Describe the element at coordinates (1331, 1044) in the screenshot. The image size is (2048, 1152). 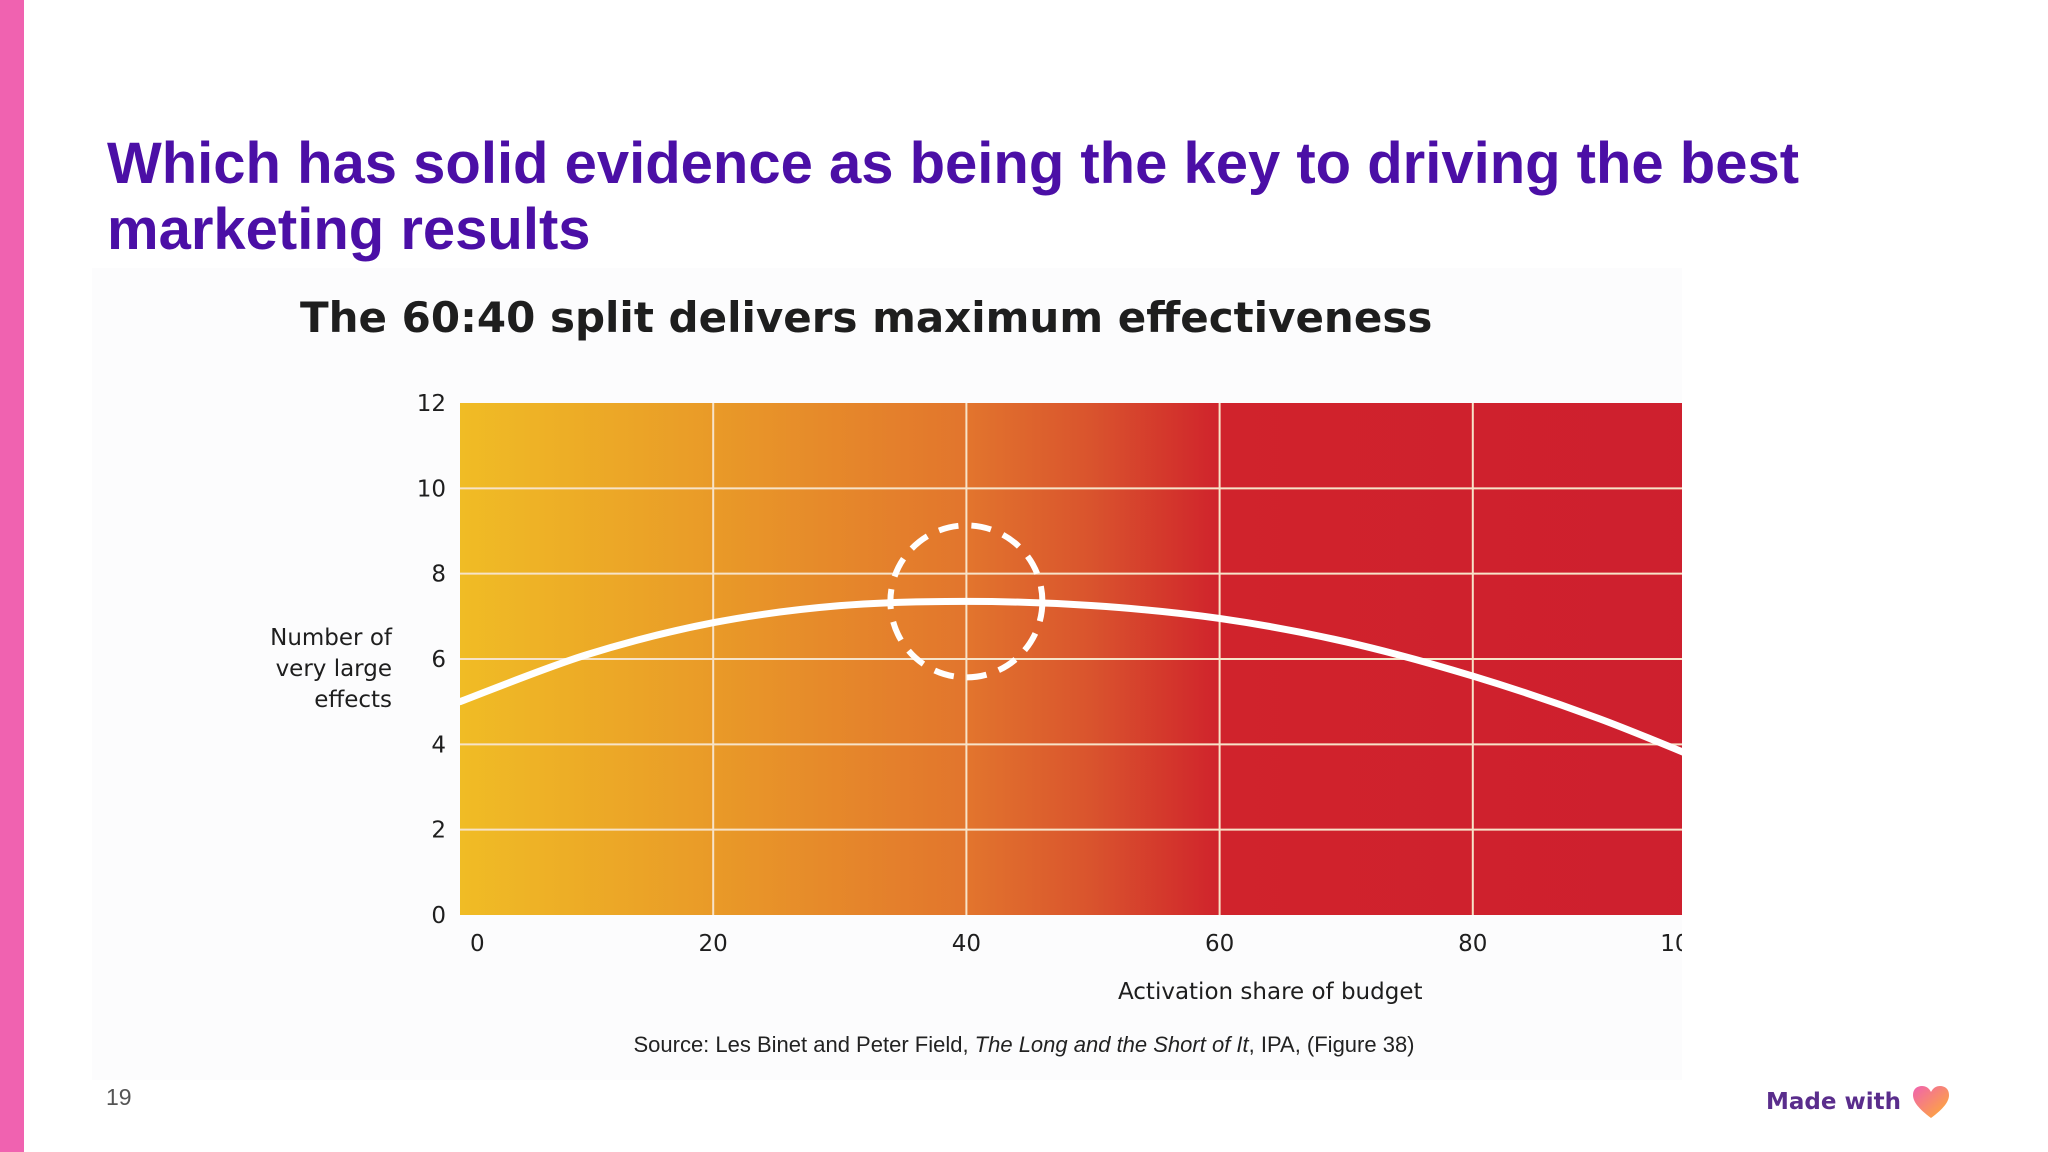
I see `source-suffix: , IPA, (Figure 38)` at that location.